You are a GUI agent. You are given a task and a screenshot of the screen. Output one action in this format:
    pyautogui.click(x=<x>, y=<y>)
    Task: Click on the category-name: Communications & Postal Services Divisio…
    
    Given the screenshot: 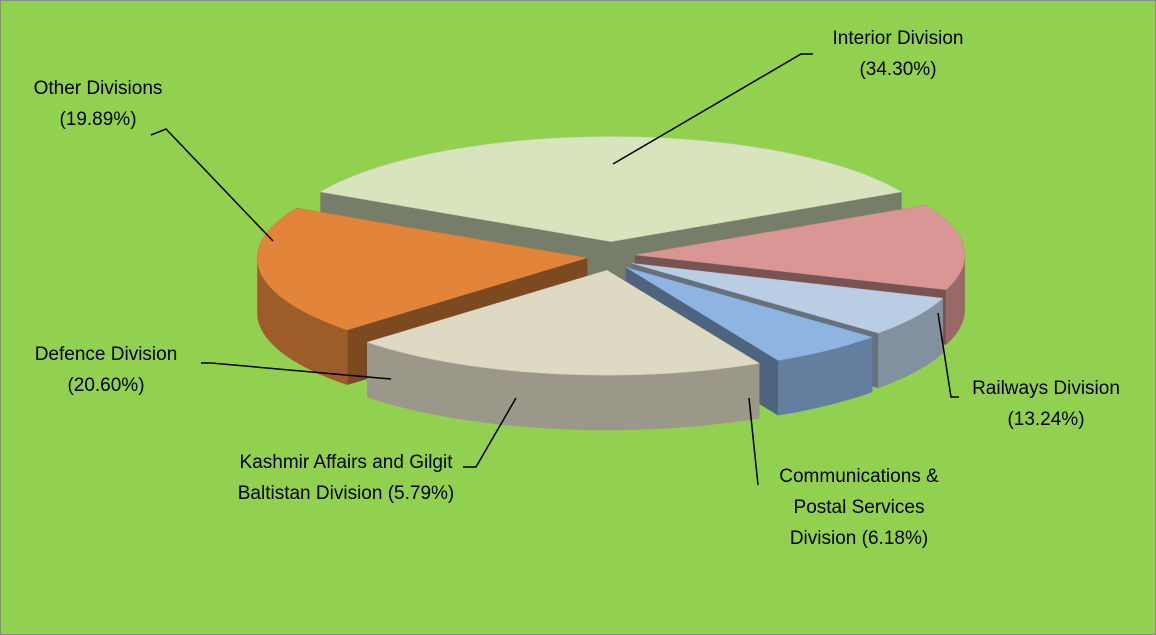 What is the action you would take?
    pyautogui.click(x=859, y=507)
    